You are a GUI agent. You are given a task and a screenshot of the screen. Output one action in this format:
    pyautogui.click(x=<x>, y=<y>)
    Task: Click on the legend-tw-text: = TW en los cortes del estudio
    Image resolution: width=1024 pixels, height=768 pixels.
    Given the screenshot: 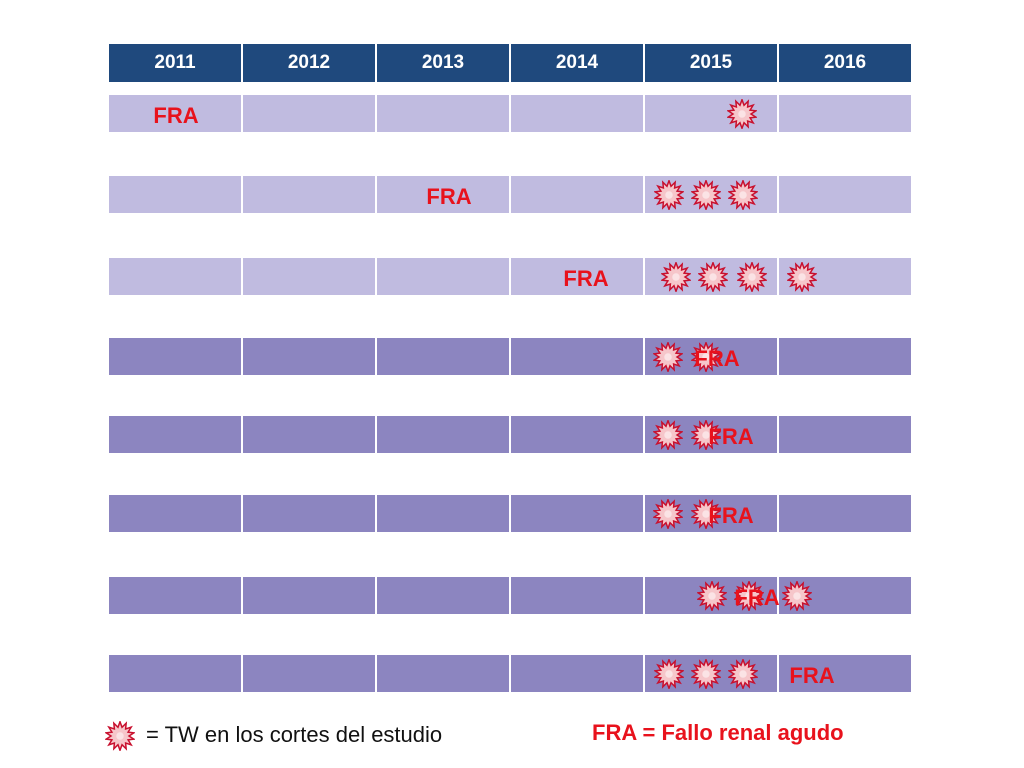 What is the action you would take?
    pyautogui.click(x=294, y=734)
    